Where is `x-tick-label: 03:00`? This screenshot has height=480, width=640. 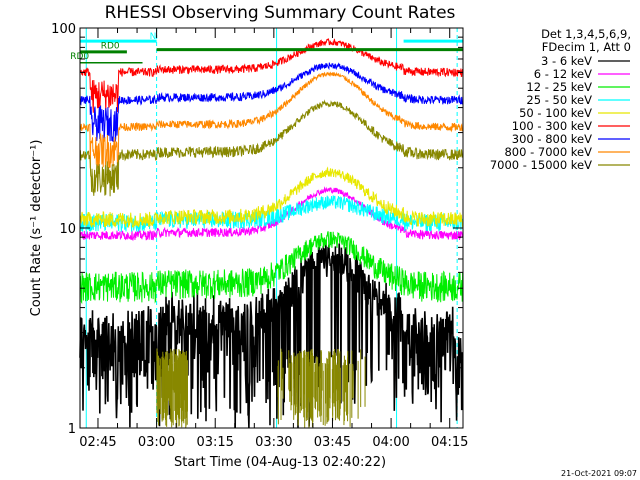
x-tick-label: 03:00 is located at coordinates (156, 442).